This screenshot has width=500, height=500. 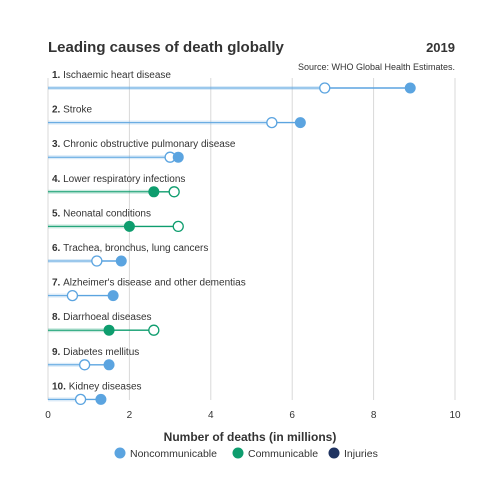 What do you see at coordinates (118, 179) in the screenshot?
I see `row-label: 4. Lower respiratory infections` at bounding box center [118, 179].